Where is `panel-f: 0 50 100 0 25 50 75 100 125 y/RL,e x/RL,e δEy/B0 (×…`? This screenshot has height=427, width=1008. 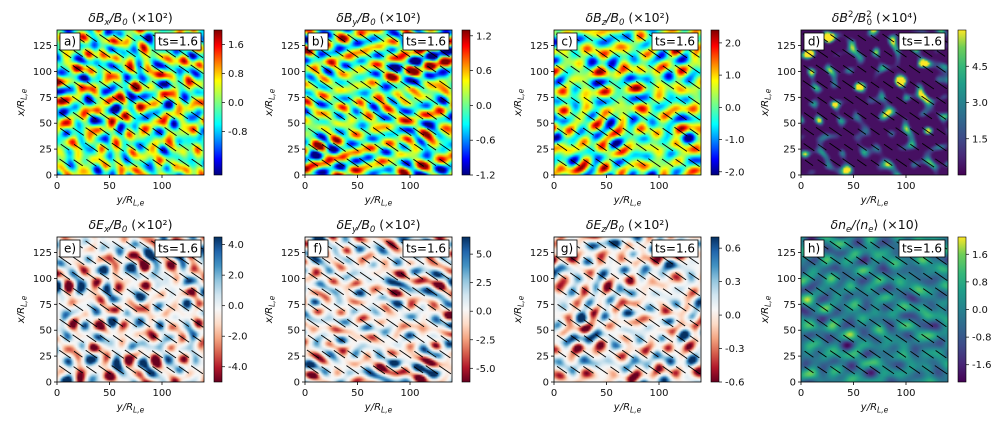
panel-f: 0 50 100 0 25 50 75 100 125 y/RL,e x/RL,e δEy/B0 (×… is located at coordinates (380, 316).